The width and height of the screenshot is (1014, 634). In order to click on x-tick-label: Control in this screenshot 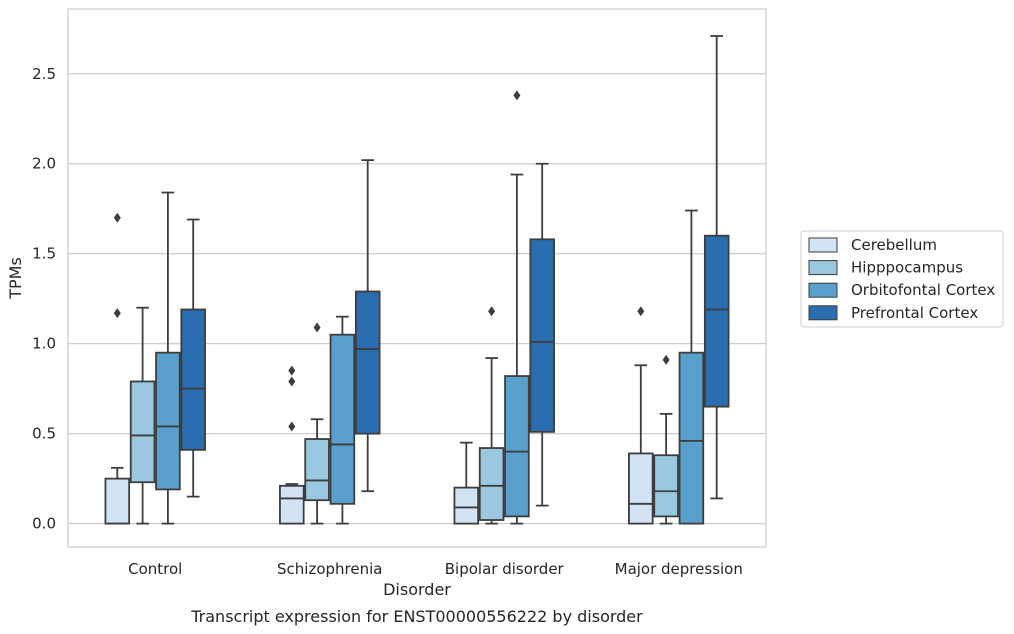, I will do `click(155, 569)`.